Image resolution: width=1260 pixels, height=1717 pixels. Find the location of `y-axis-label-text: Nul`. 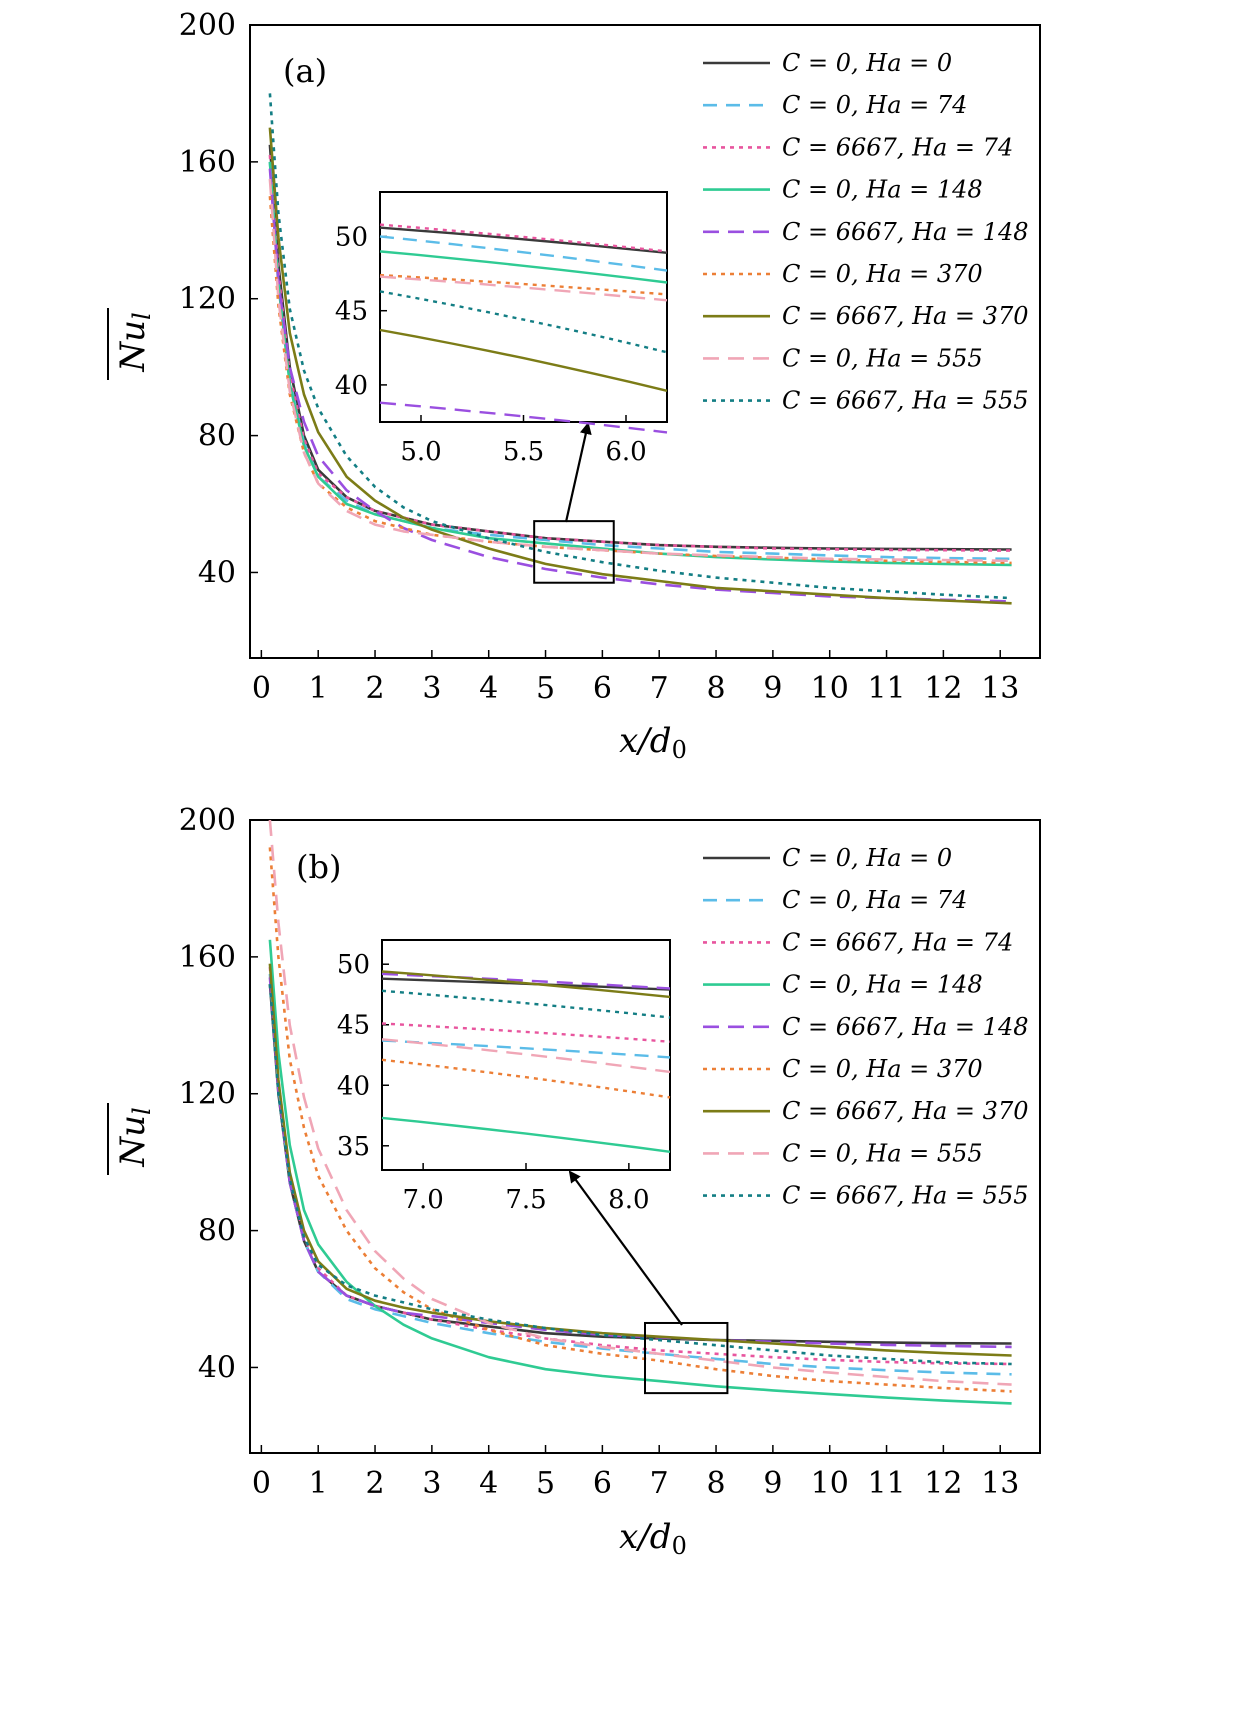

y-axis-label-text: Nul is located at coordinates (134, 342).